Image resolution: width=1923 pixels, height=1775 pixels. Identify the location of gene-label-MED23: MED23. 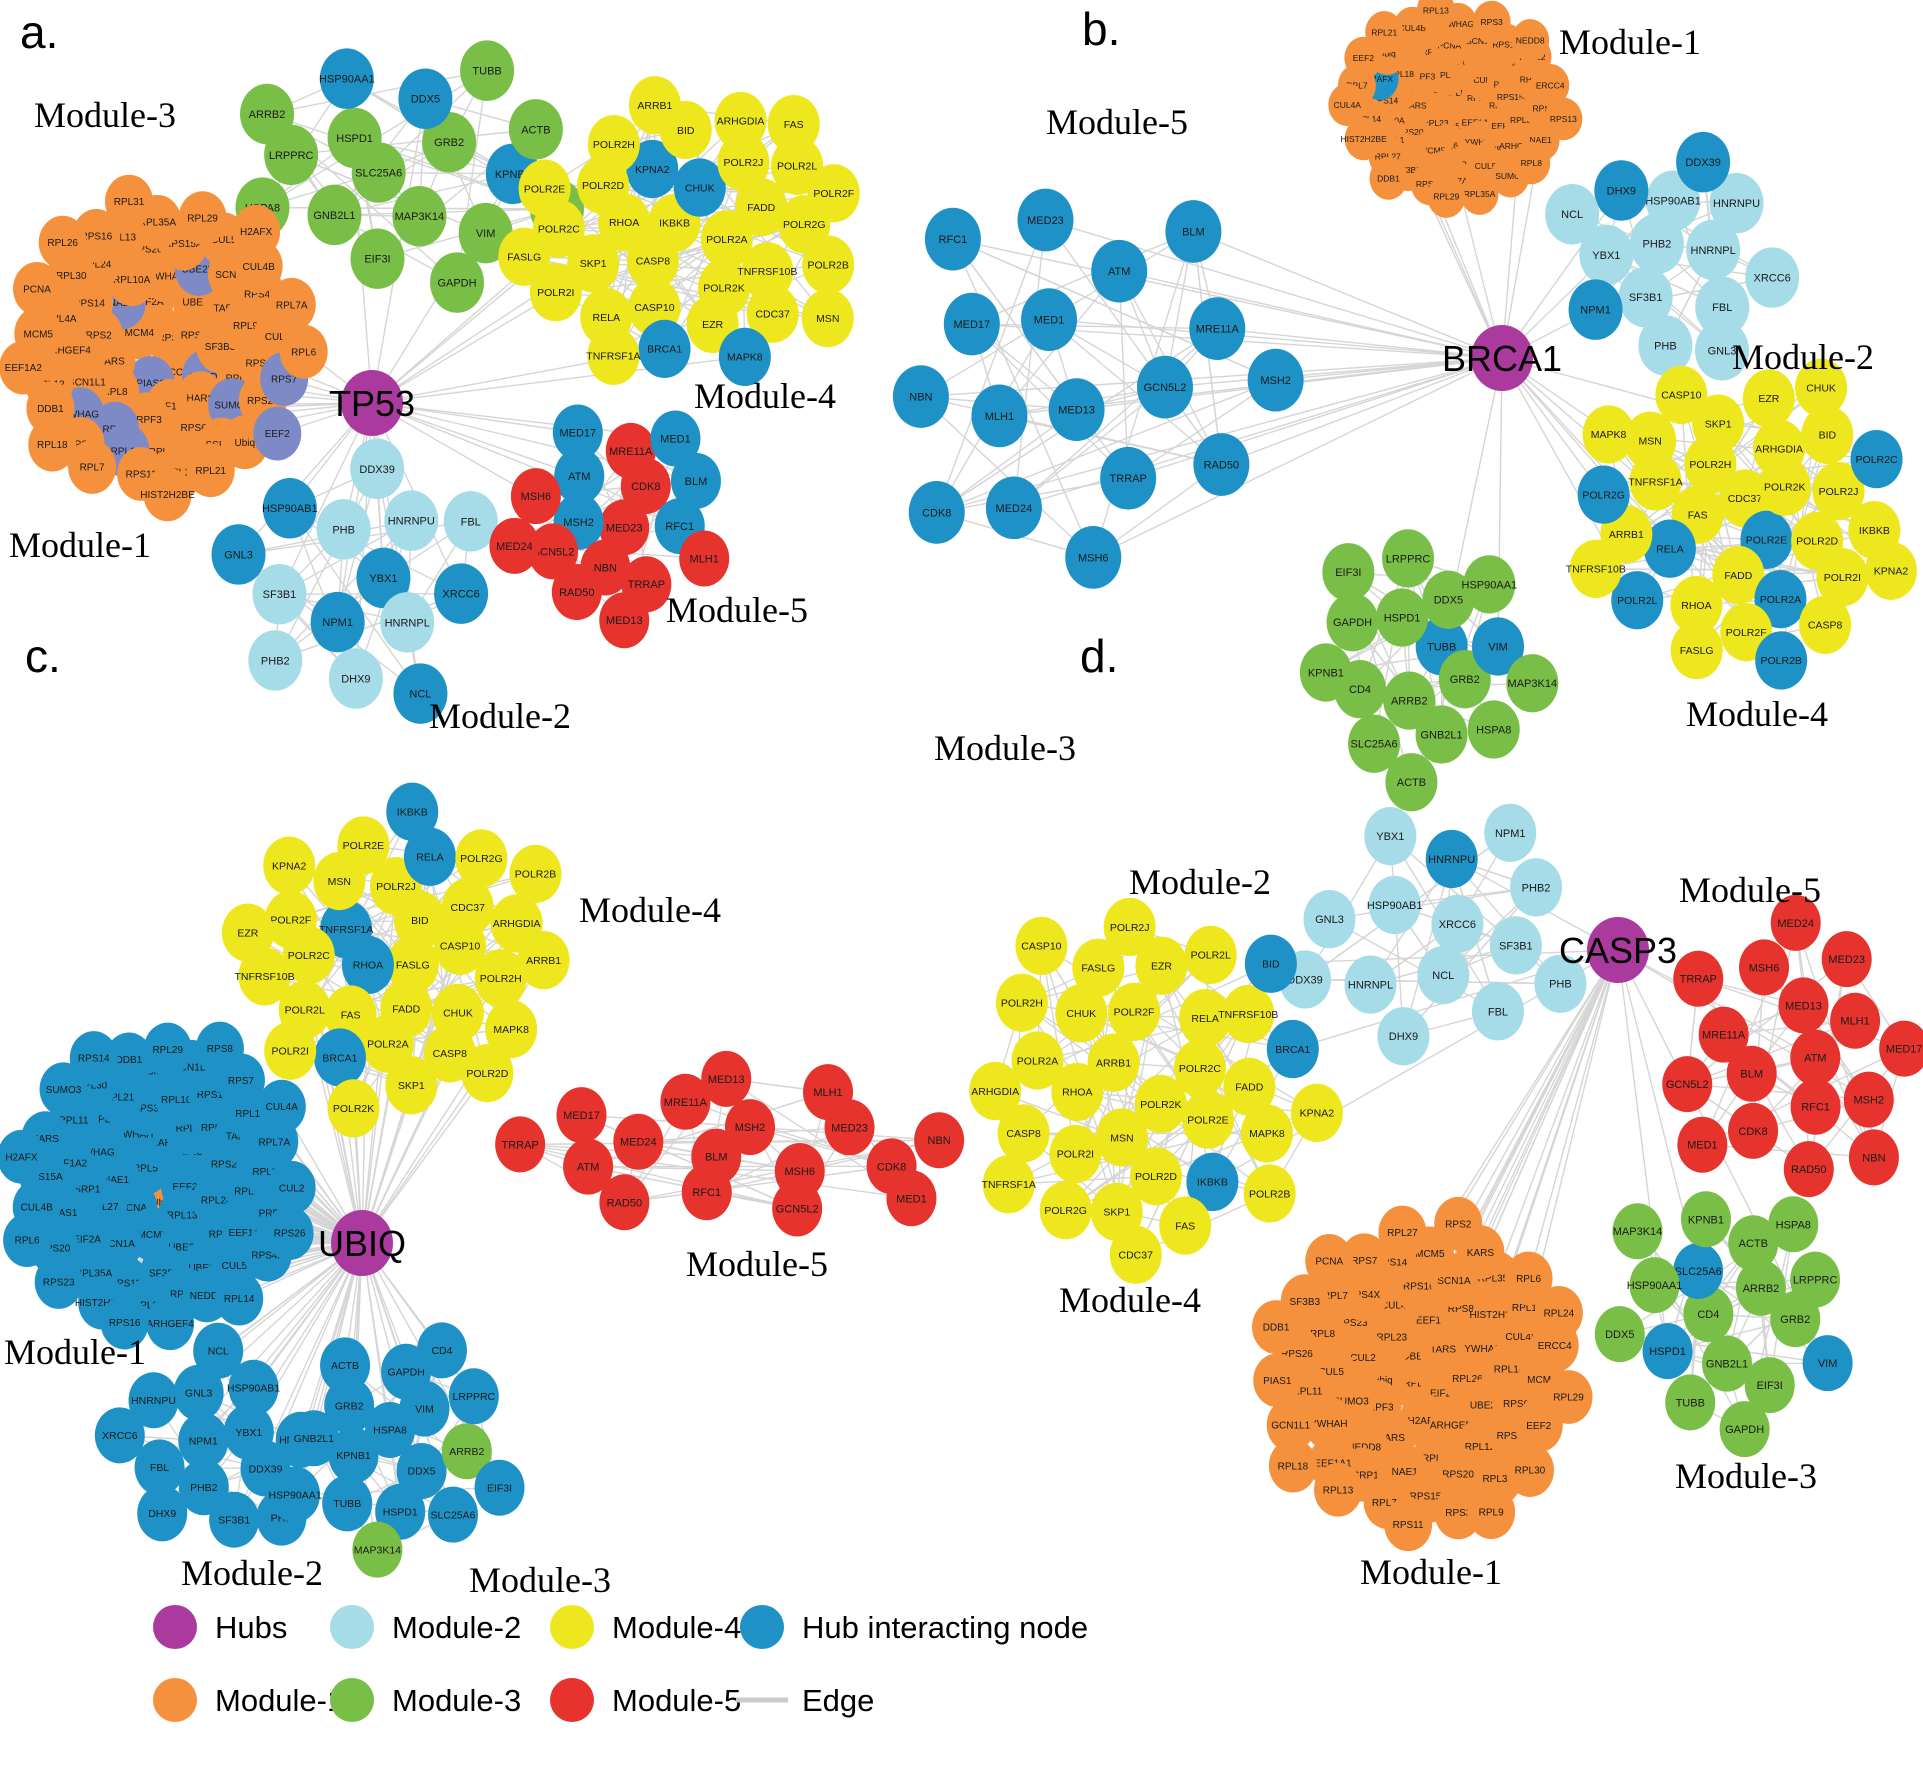
(1846, 960).